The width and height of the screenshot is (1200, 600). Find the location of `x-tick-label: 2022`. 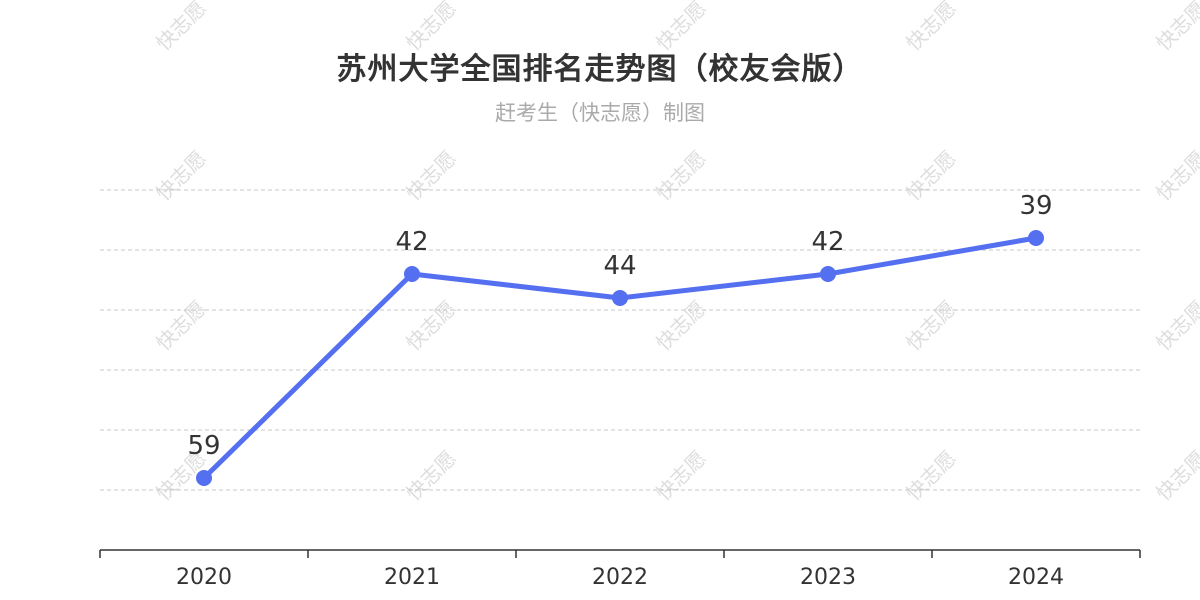

x-tick-label: 2022 is located at coordinates (620, 577).